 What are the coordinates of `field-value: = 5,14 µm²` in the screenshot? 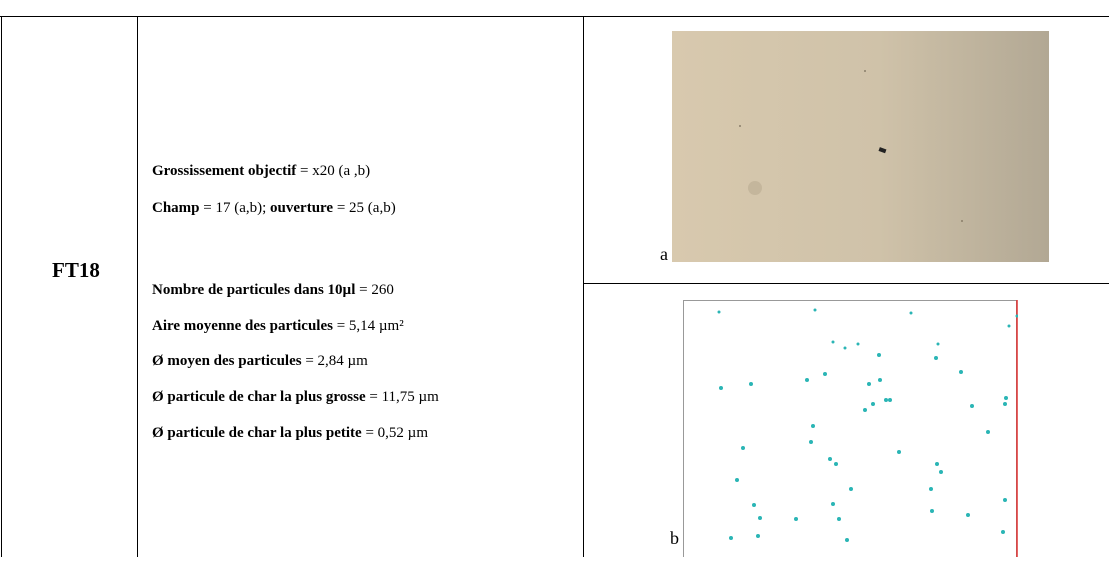 It's located at (368, 326).